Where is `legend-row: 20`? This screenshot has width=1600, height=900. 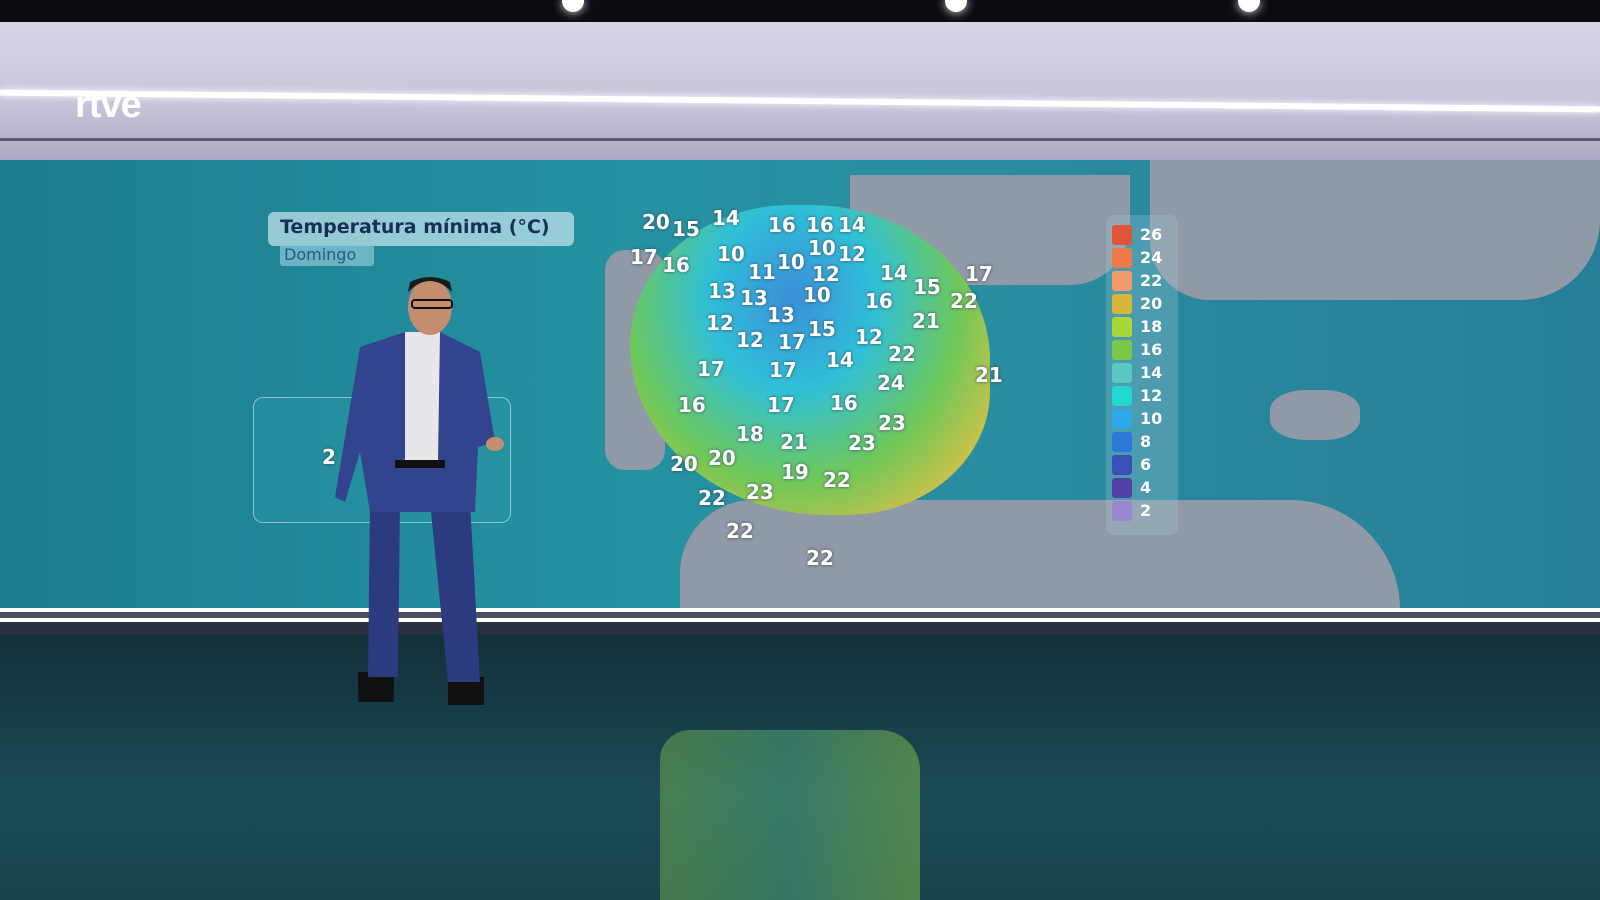 legend-row: 20 is located at coordinates (1142, 303).